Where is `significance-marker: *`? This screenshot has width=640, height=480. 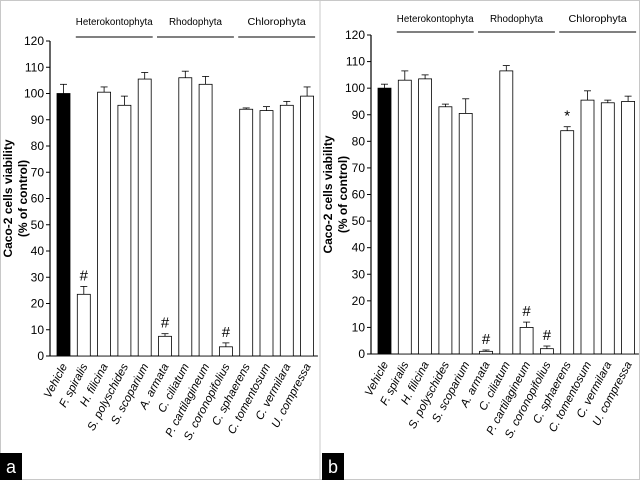 significance-marker: * is located at coordinates (567, 116).